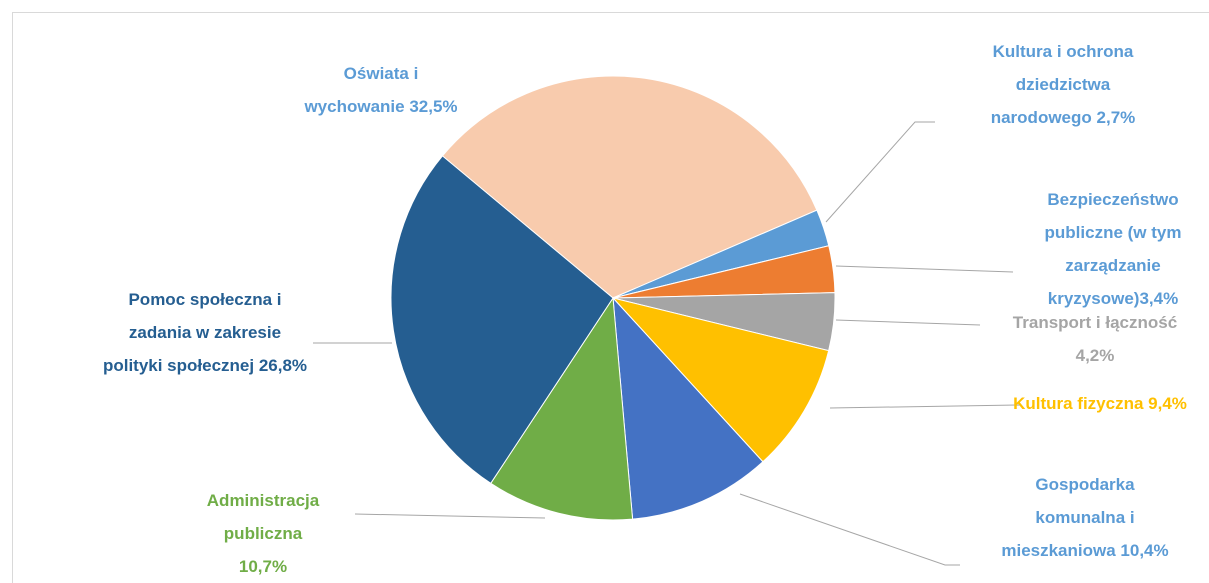 Image resolution: width=1209 pixels, height=583 pixels. Describe the element at coordinates (361, 90) in the screenshot. I see `category-label: Oświata i wychowanie` at that location.